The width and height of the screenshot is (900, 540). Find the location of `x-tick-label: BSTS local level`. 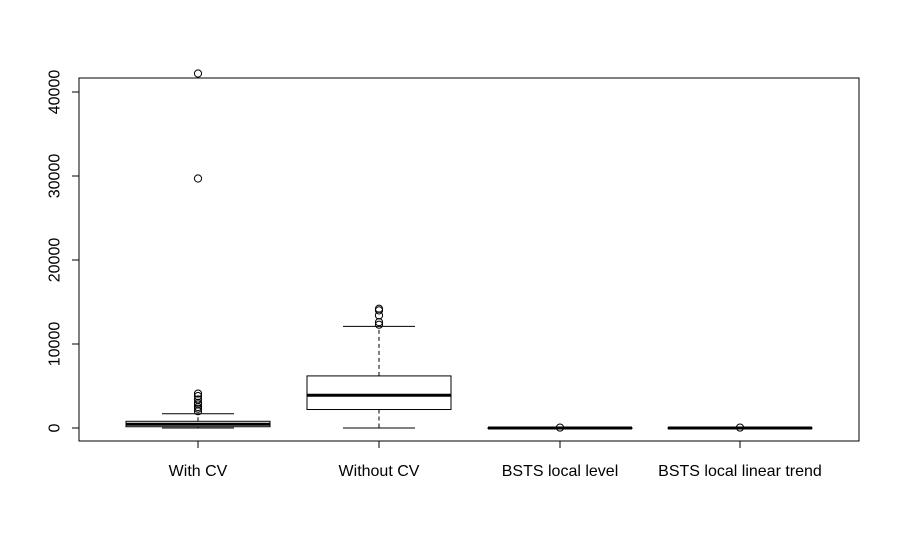

x-tick-label: BSTS local level is located at coordinates (560, 471).